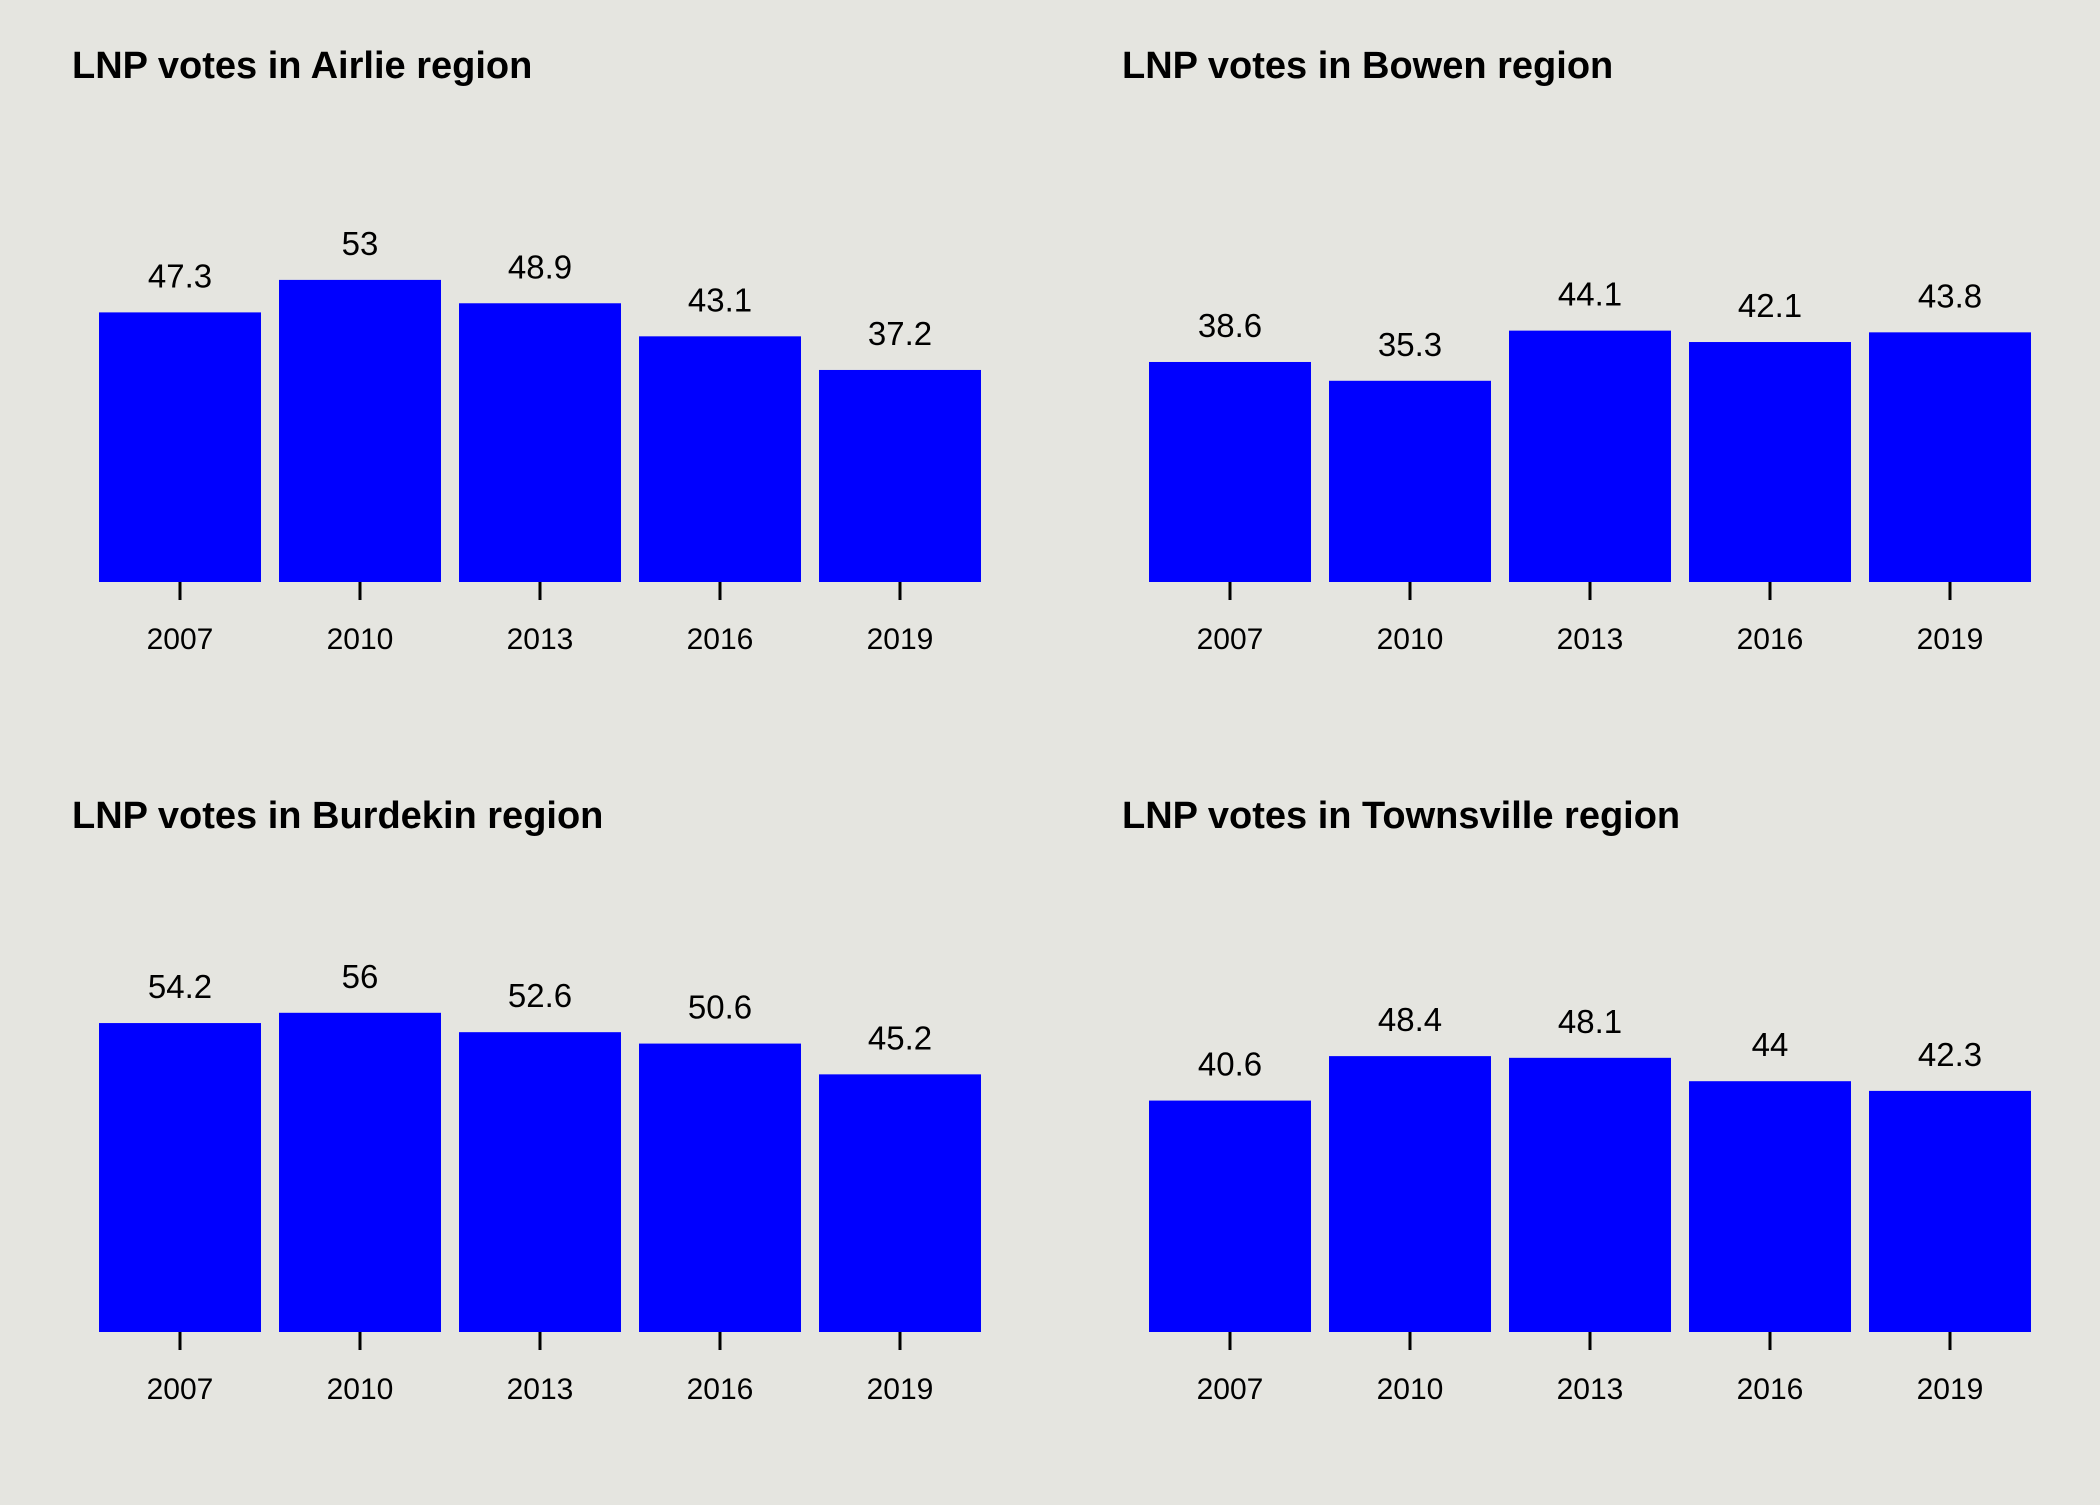 The image size is (2100, 1505). What do you see at coordinates (1367, 66) in the screenshot?
I see `chart-title: LNP votes in Bowen region` at bounding box center [1367, 66].